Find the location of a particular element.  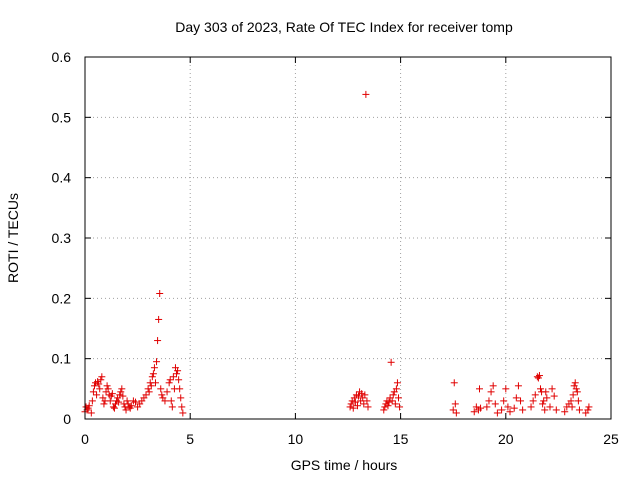

y-tick-label: 0.4 is located at coordinates (62, 178).